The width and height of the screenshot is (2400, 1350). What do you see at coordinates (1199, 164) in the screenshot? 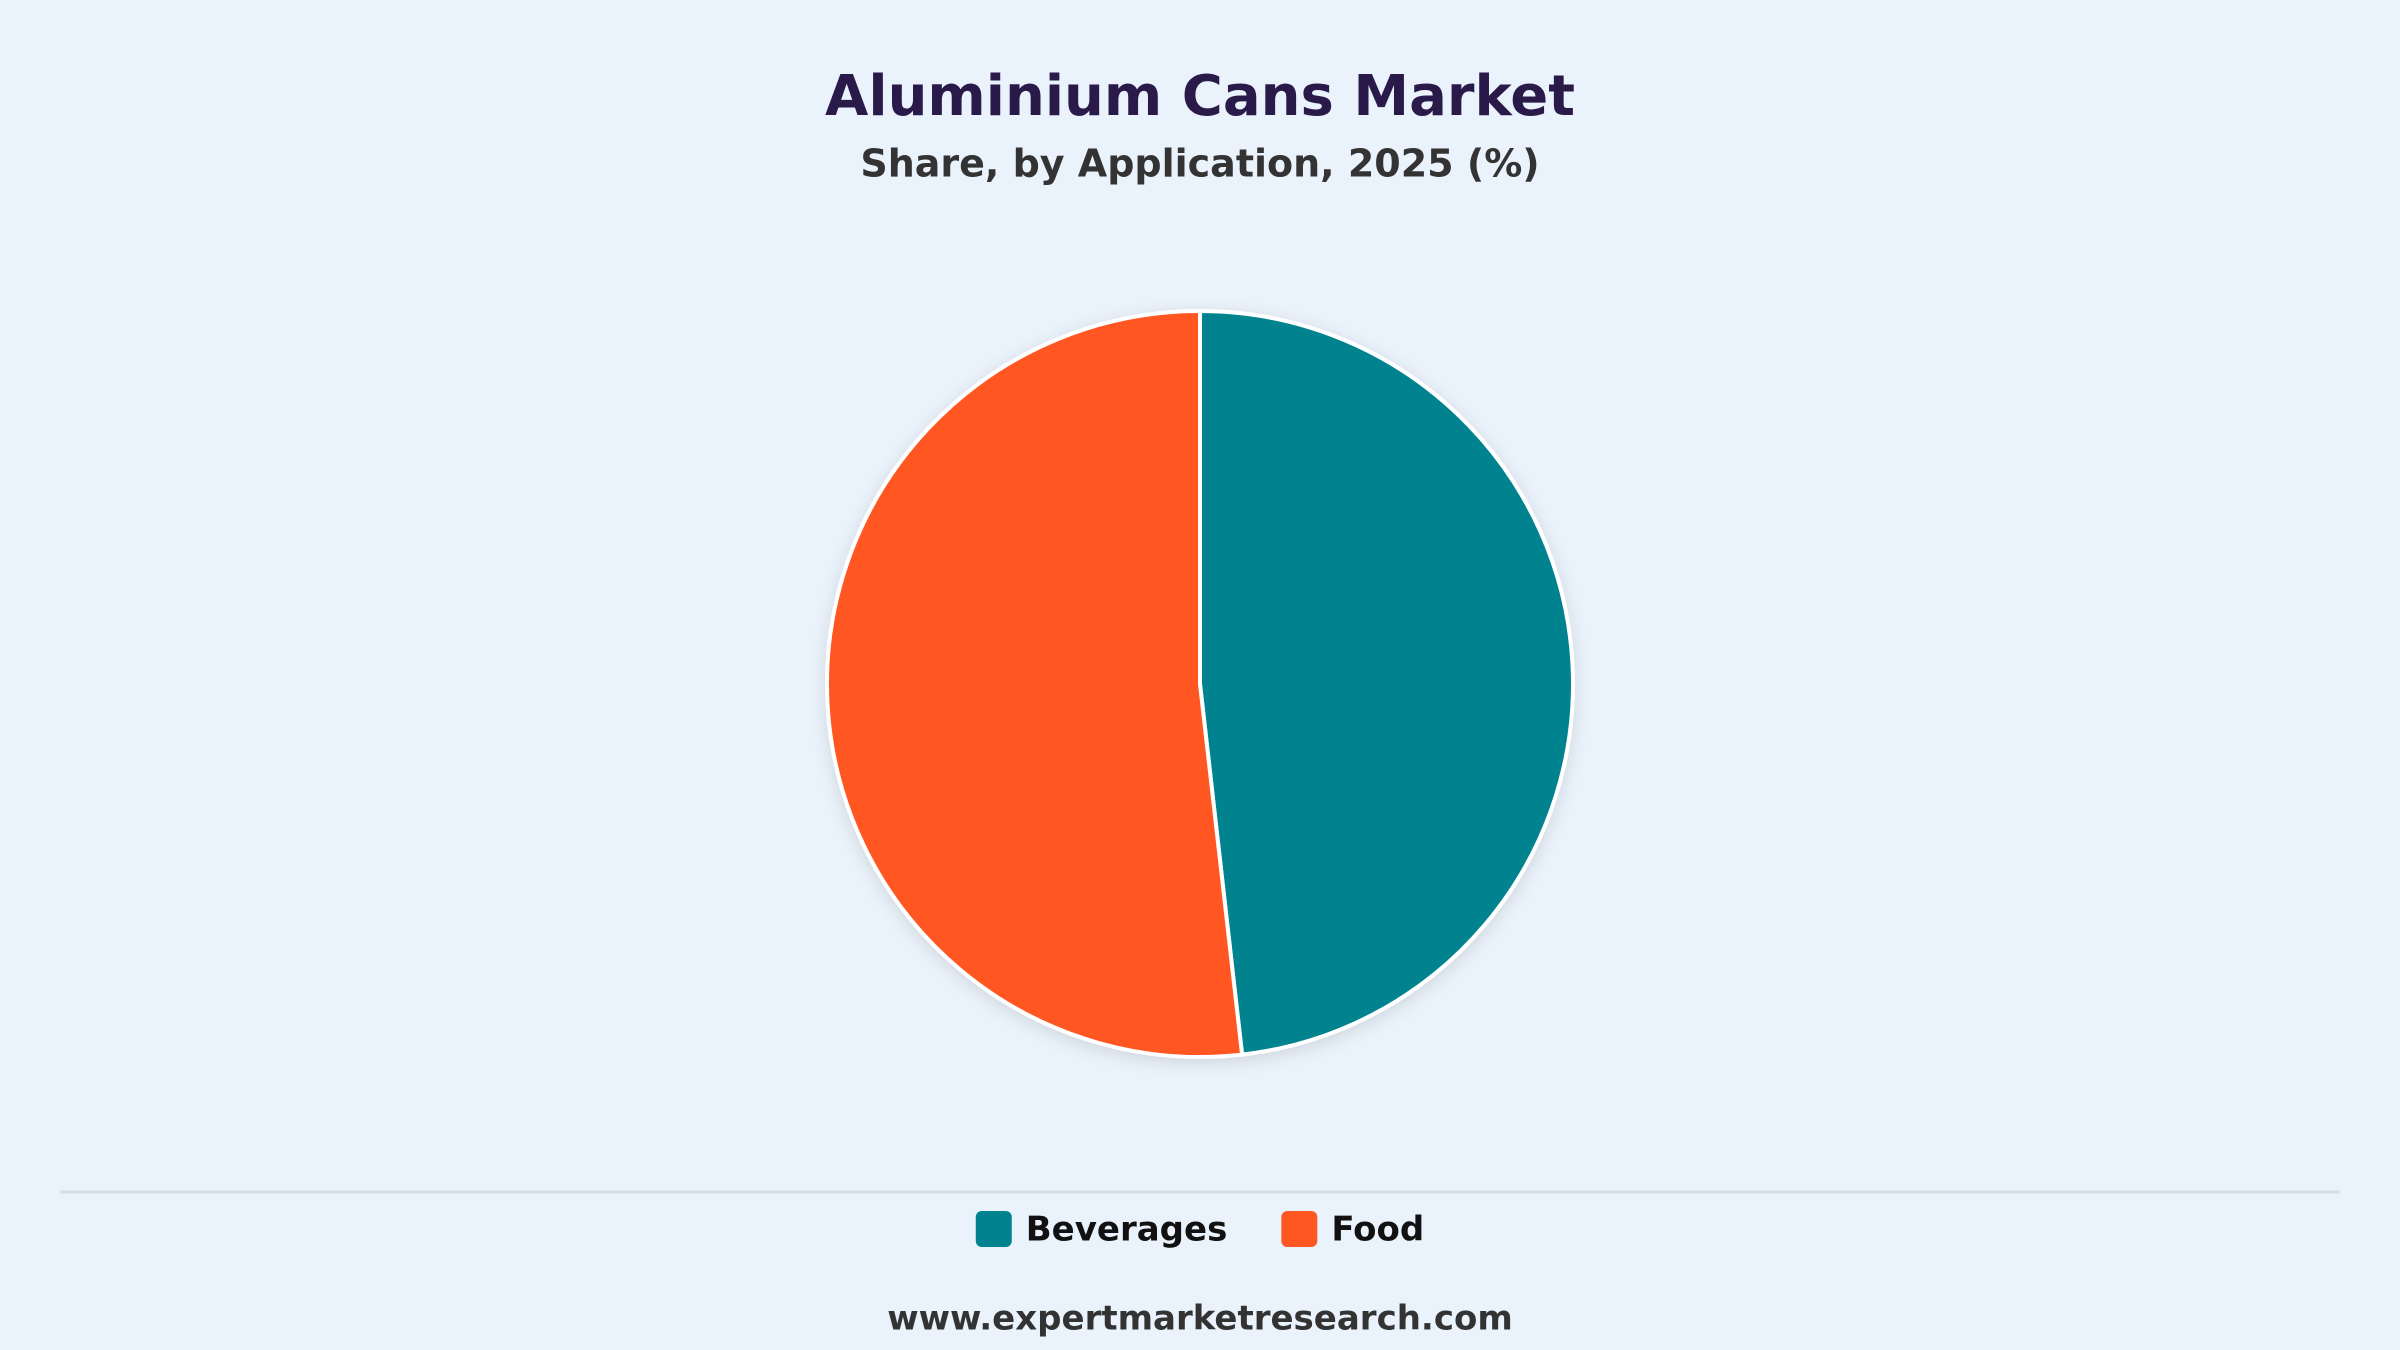
I see `chart-subtitle: Share, by Application, 2025 (%)` at bounding box center [1199, 164].